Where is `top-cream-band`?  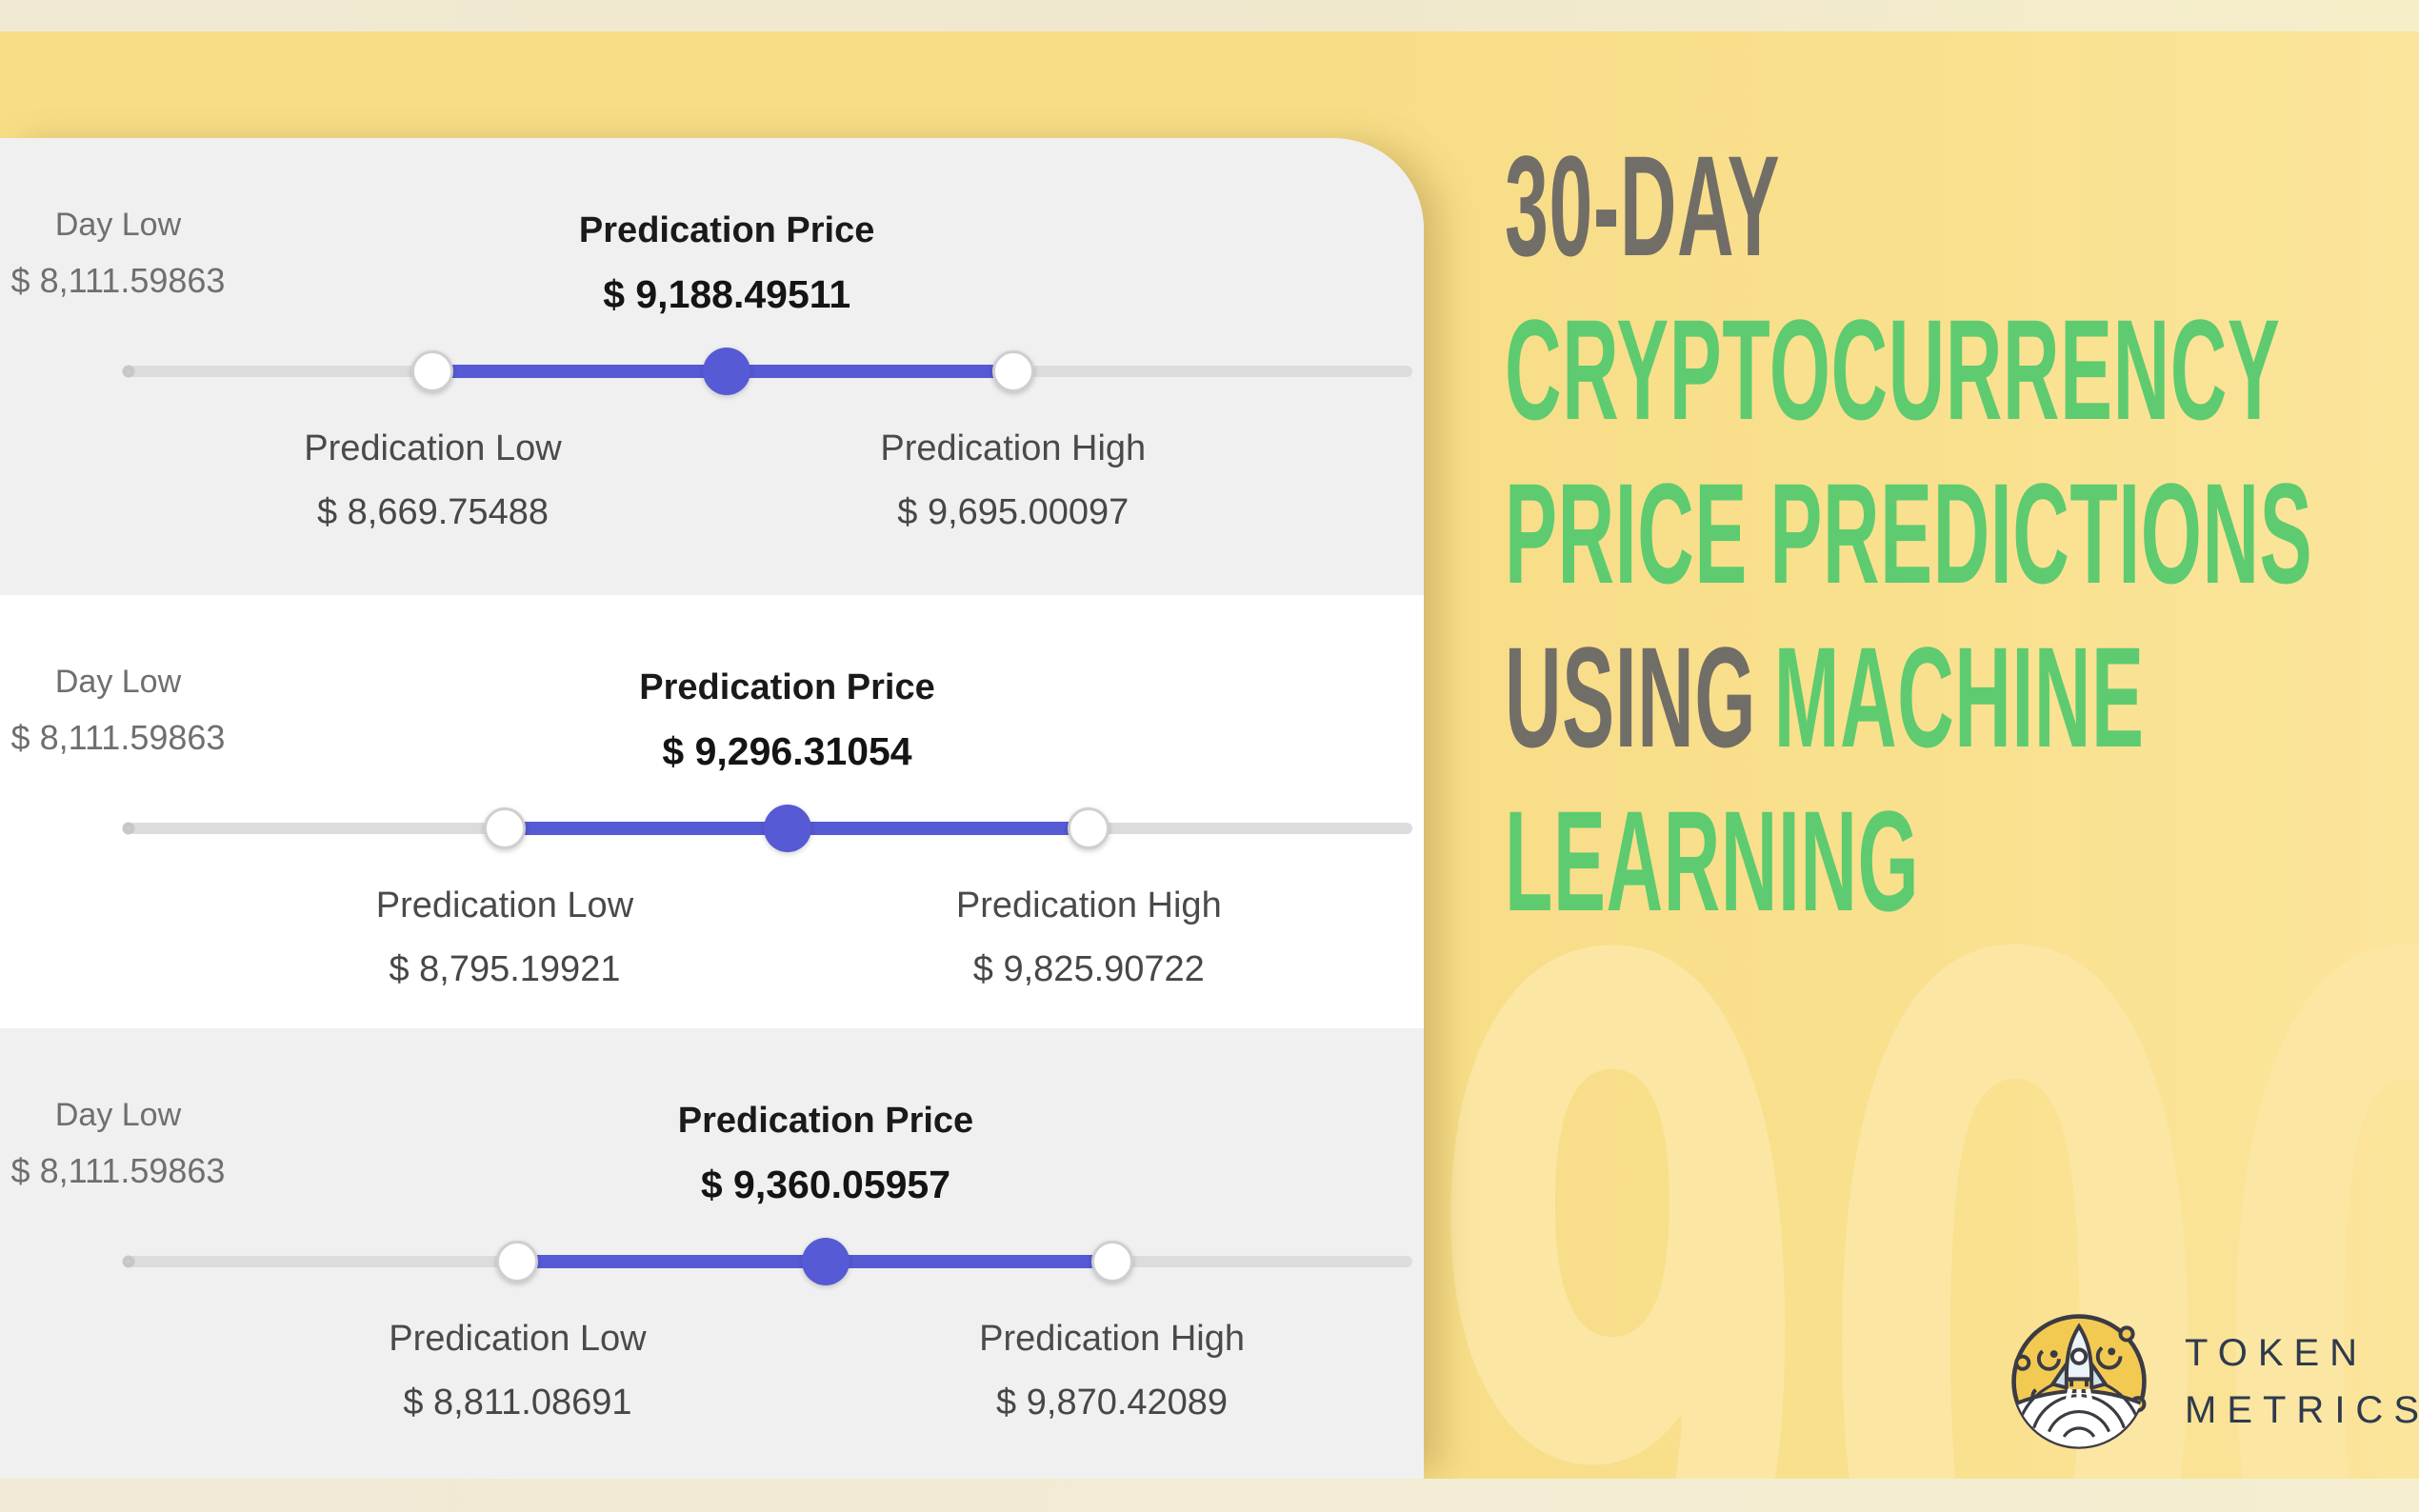
top-cream-band is located at coordinates (1209, 15).